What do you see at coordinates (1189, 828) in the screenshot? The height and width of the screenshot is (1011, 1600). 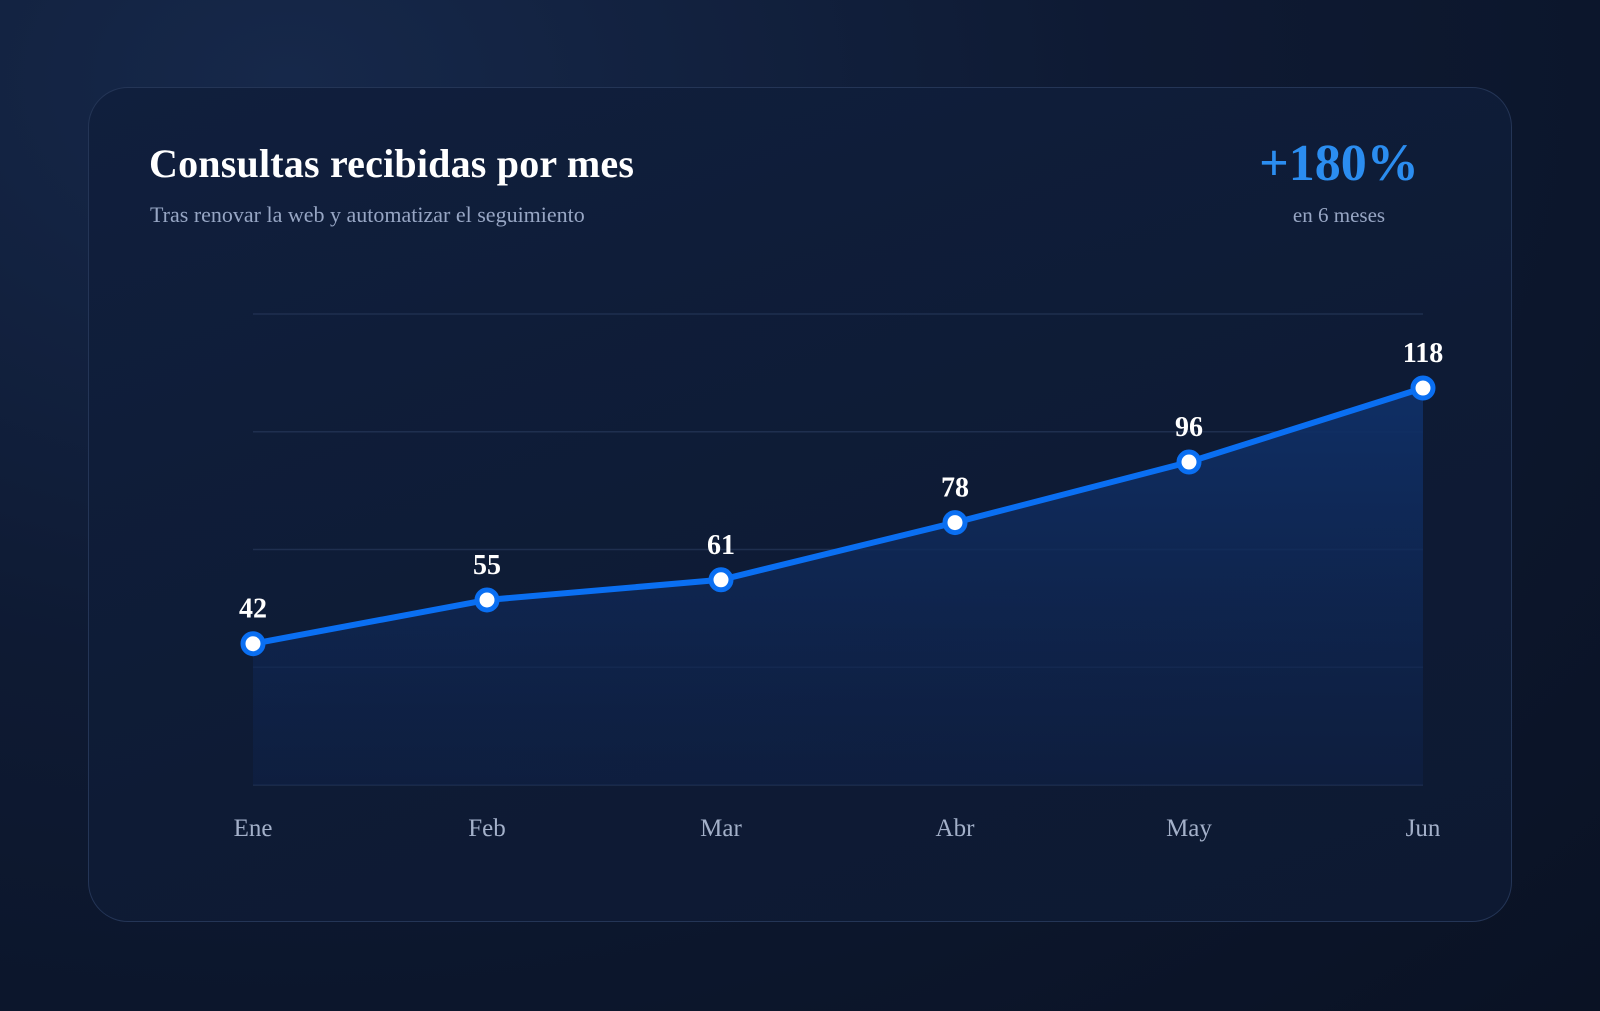 I see `x-tick-may: May` at bounding box center [1189, 828].